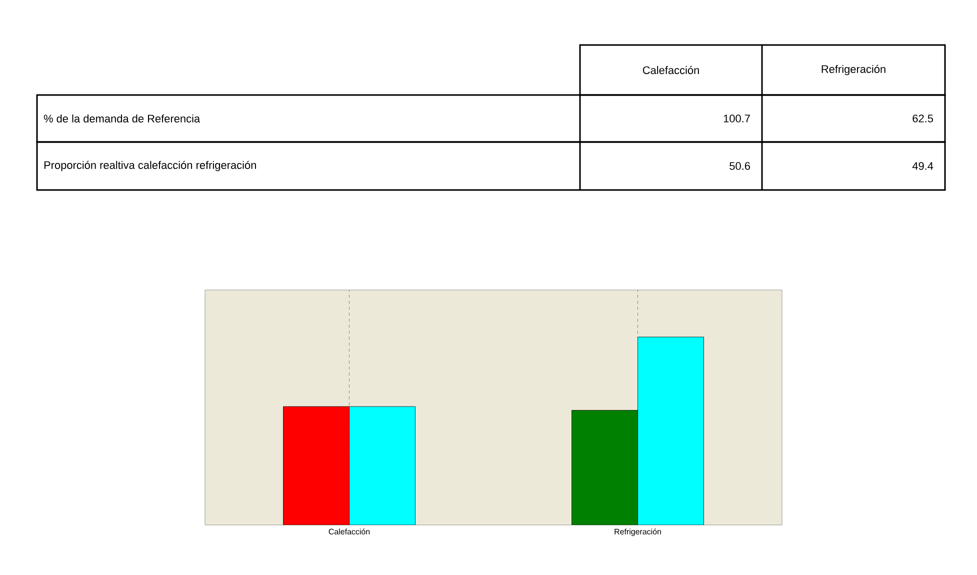 This screenshot has width=977, height=575. What do you see at coordinates (854, 70) in the screenshot?
I see `category-label: Refrigeración` at bounding box center [854, 70].